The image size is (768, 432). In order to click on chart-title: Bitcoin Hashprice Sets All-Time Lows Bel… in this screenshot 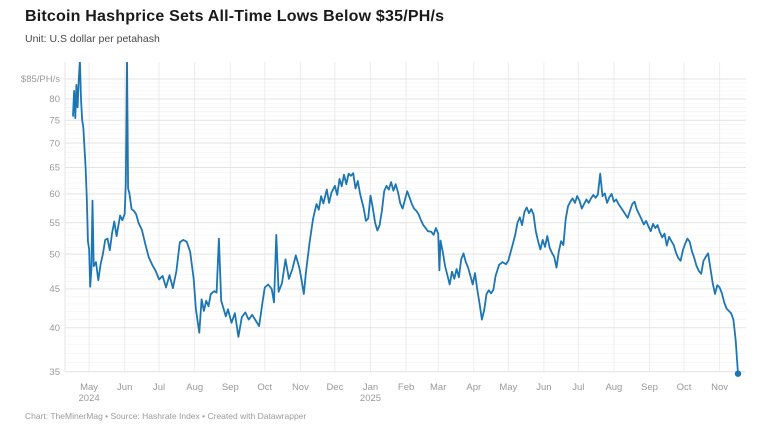, I will do `click(235, 16)`.